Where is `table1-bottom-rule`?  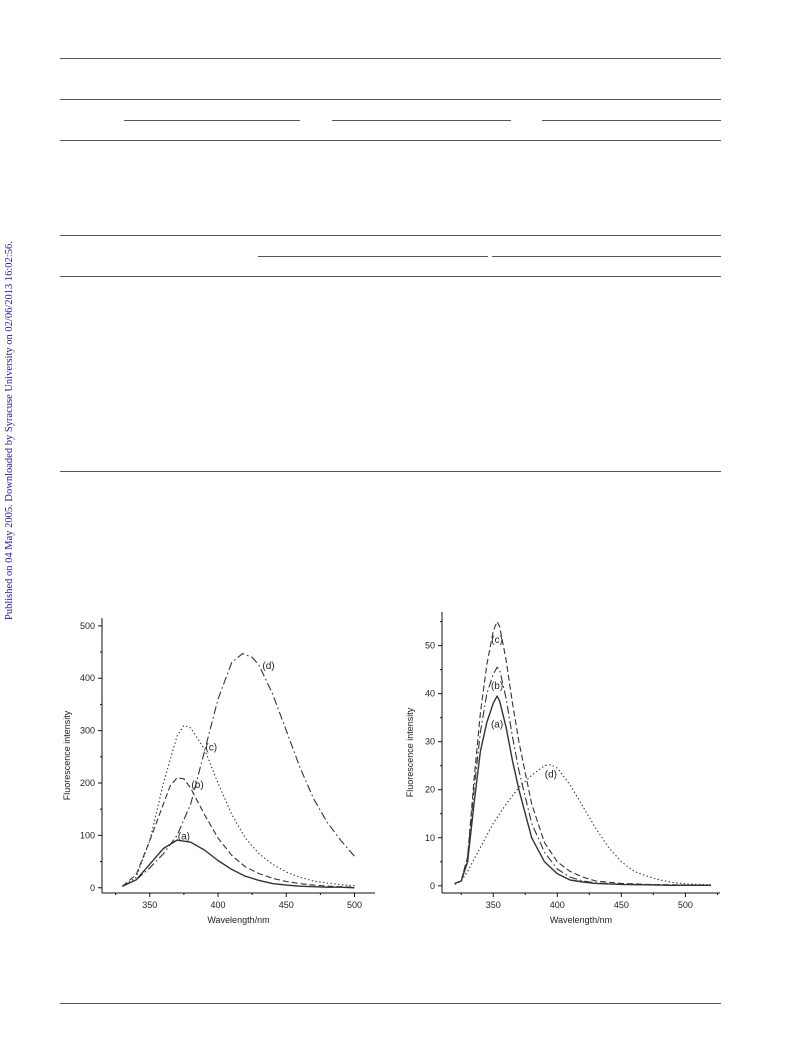 table1-bottom-rule is located at coordinates (390, 140).